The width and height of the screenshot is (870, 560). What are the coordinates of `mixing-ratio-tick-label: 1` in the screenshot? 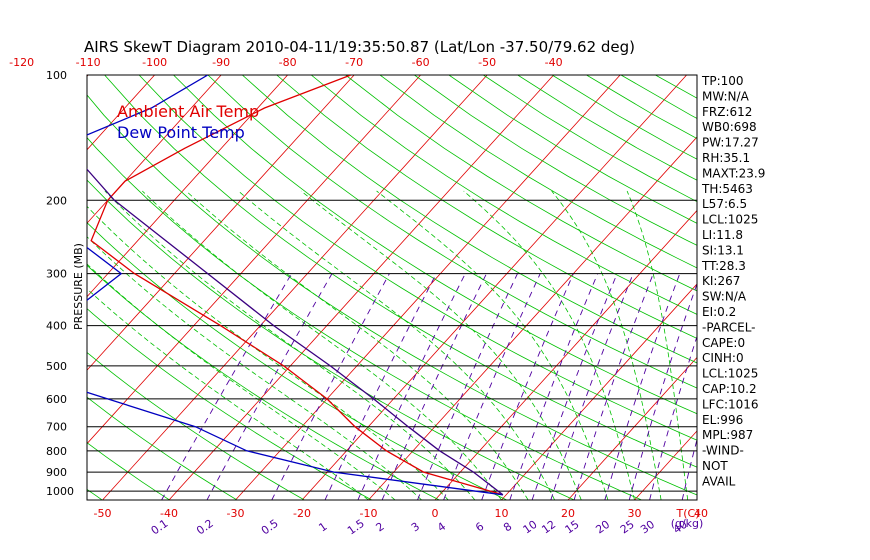 It's located at (322, 527).